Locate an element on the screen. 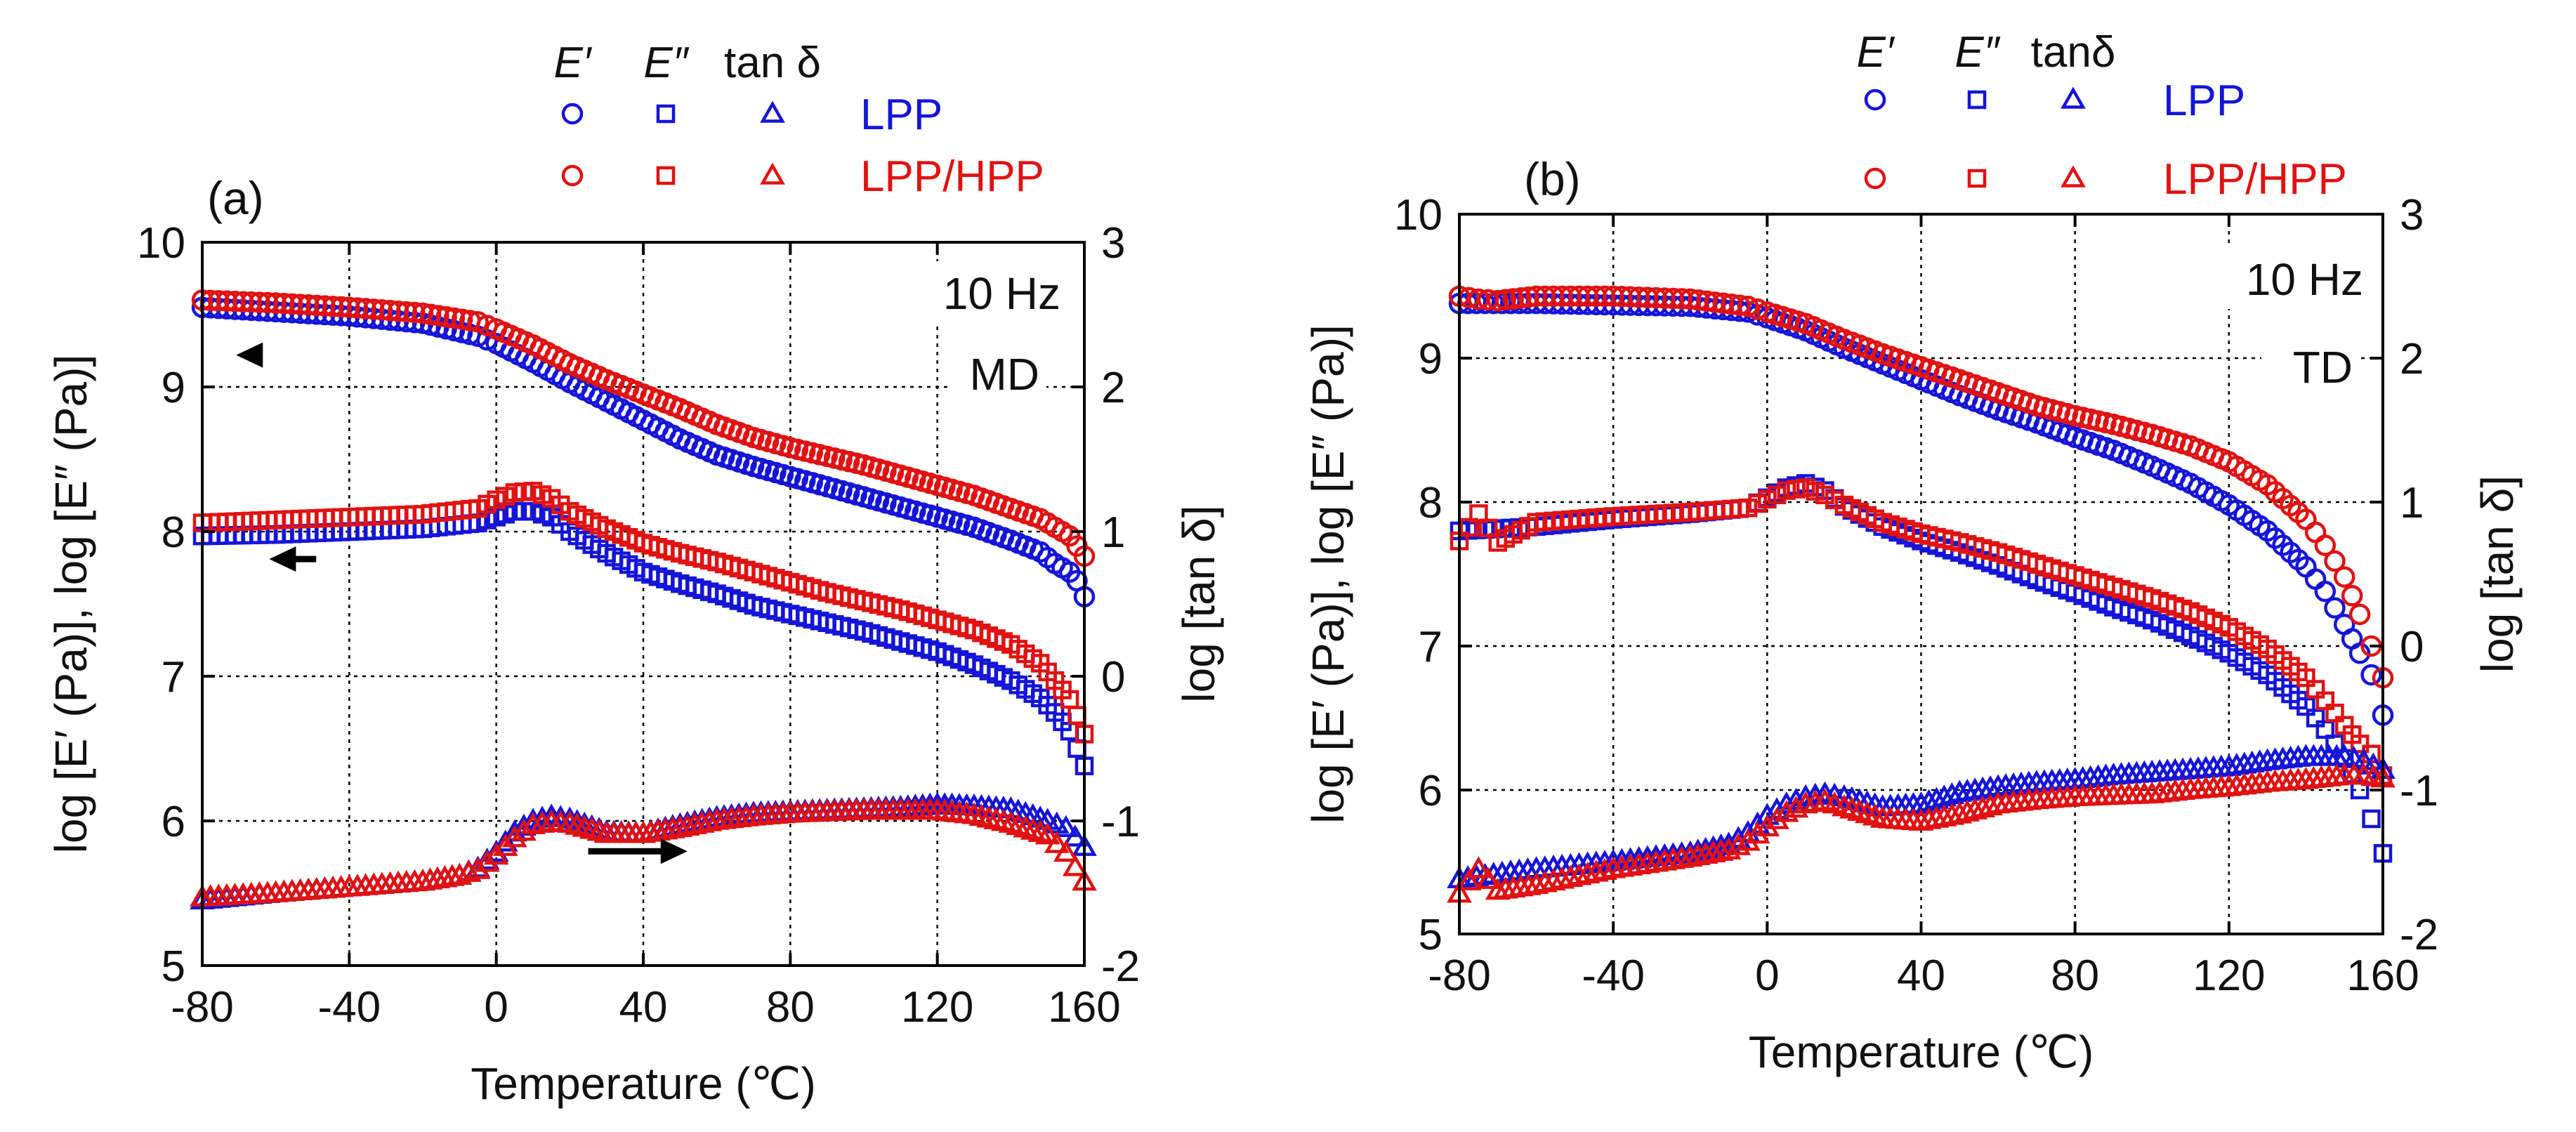 This screenshot has width=2576, height=1132. series-lpp-hpp-e- is located at coordinates (643, 428).